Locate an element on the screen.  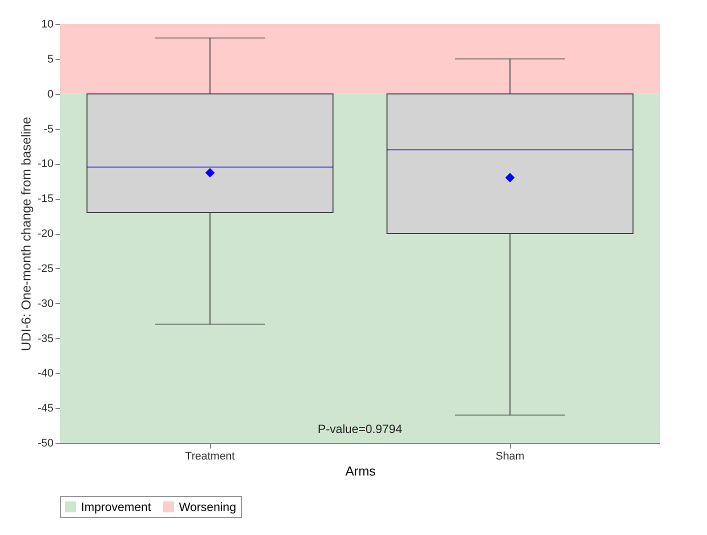
y-tick-label: -30 is located at coordinates (46, 304).